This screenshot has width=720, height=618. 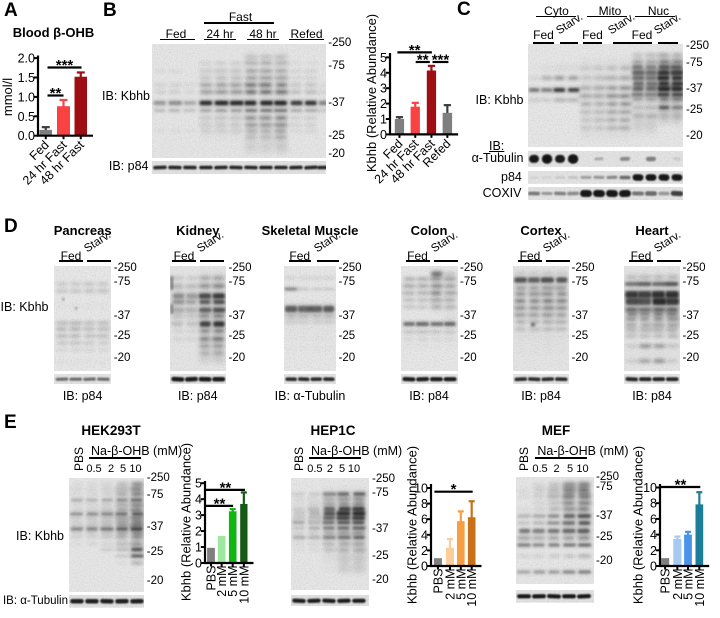 I want to click on svg-text: 1.5, so click(x=26, y=78).